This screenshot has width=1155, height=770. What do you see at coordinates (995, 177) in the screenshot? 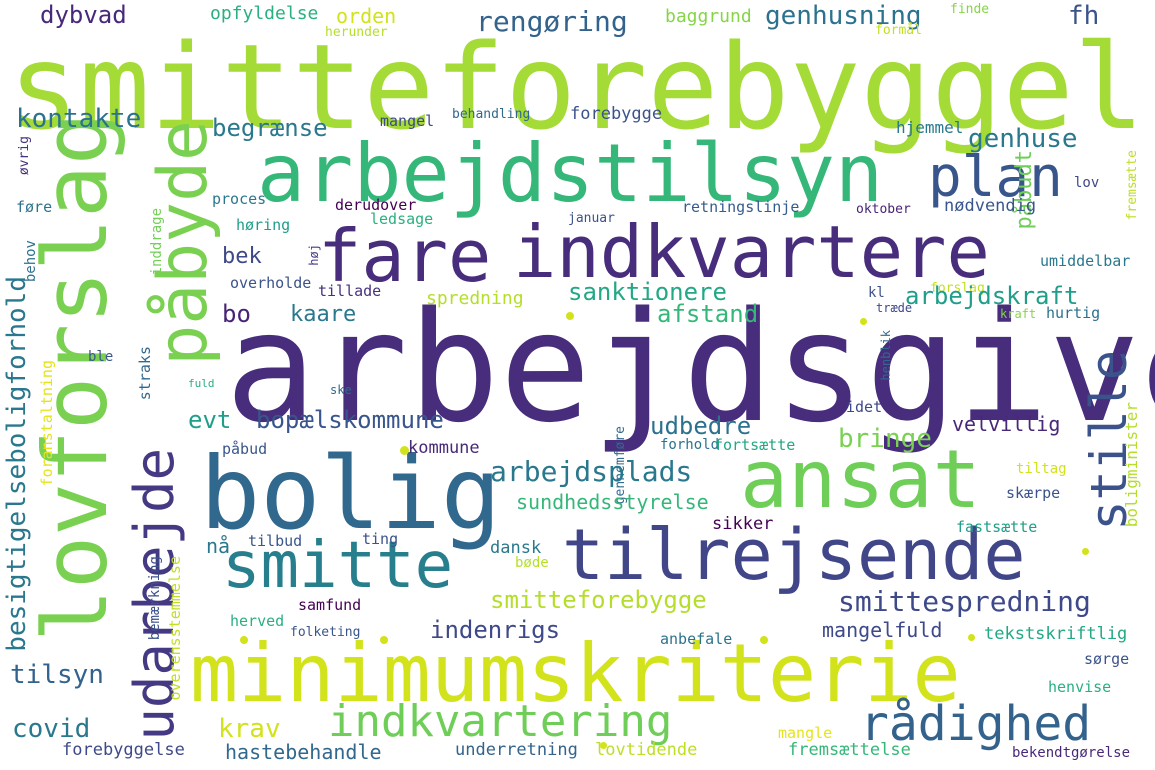
I see `word-plan: plan` at bounding box center [995, 177].